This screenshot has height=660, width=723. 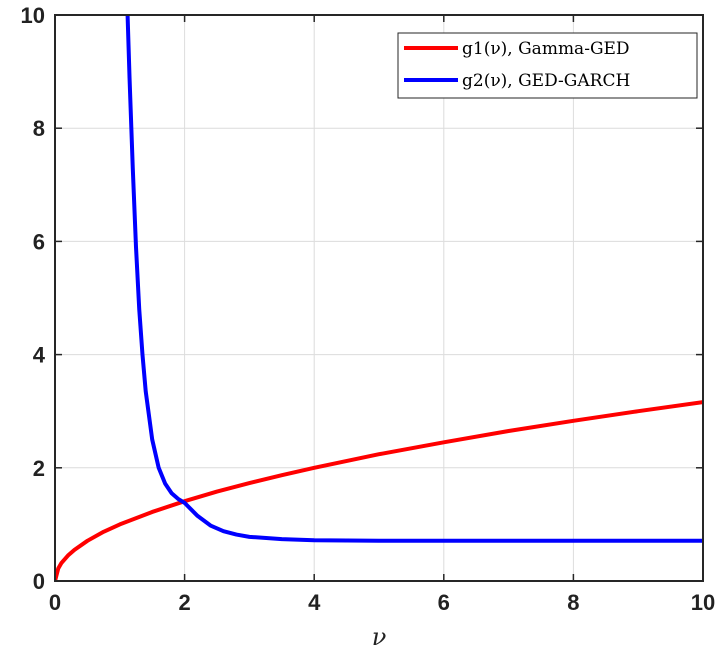 What do you see at coordinates (546, 81) in the screenshot?
I see `legend-entry-ged-garch: g2(ν), GED-GARCH` at bounding box center [546, 81].